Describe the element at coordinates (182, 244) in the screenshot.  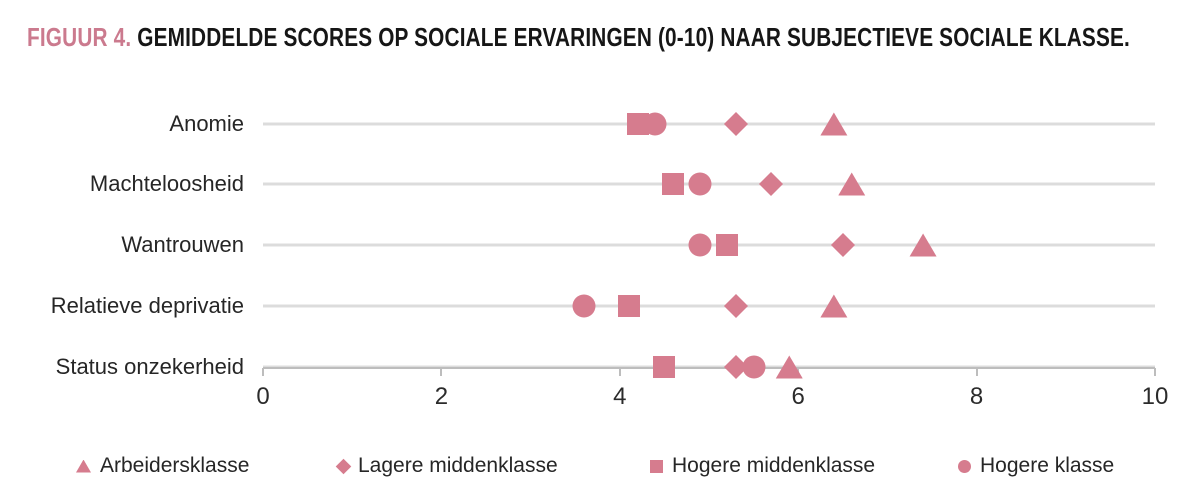
I see `row-label: Wantrouwen` at that location.